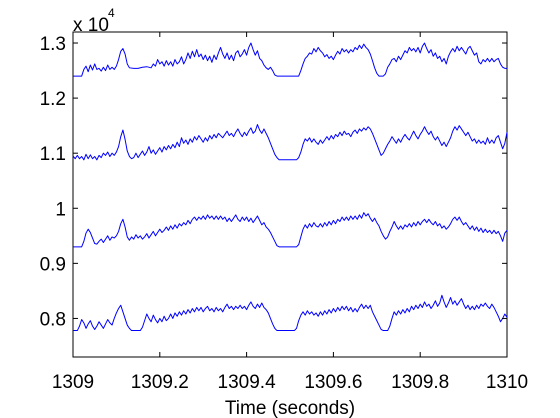  Describe the element at coordinates (160, 382) in the screenshot. I see `x-tick-label: 1309.2` at that location.